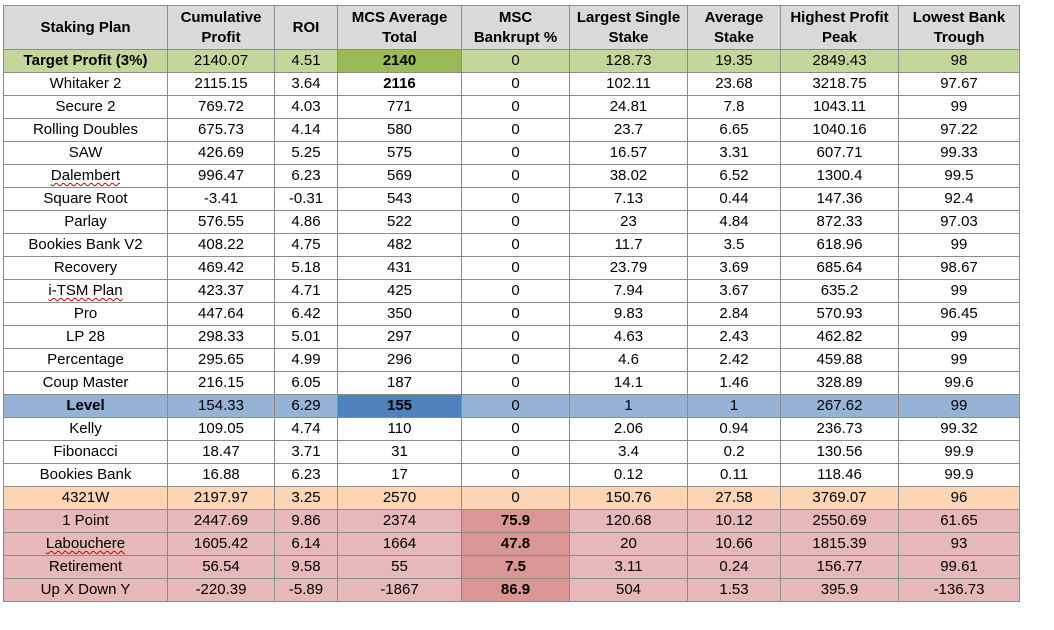  Describe the element at coordinates (306, 337) in the screenshot. I see `cell-roi: 5.01` at that location.